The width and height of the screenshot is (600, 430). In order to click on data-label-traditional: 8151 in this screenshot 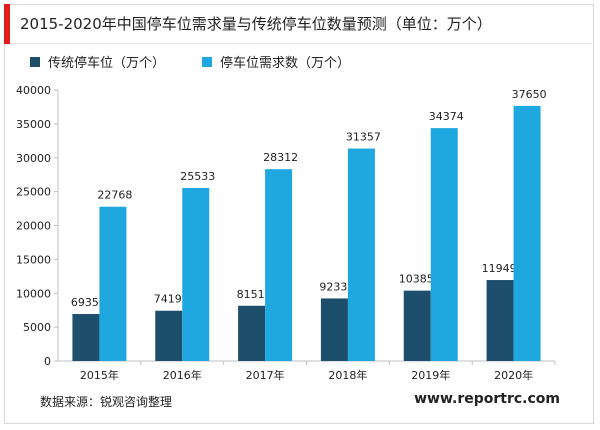, I will do `click(251, 294)`.